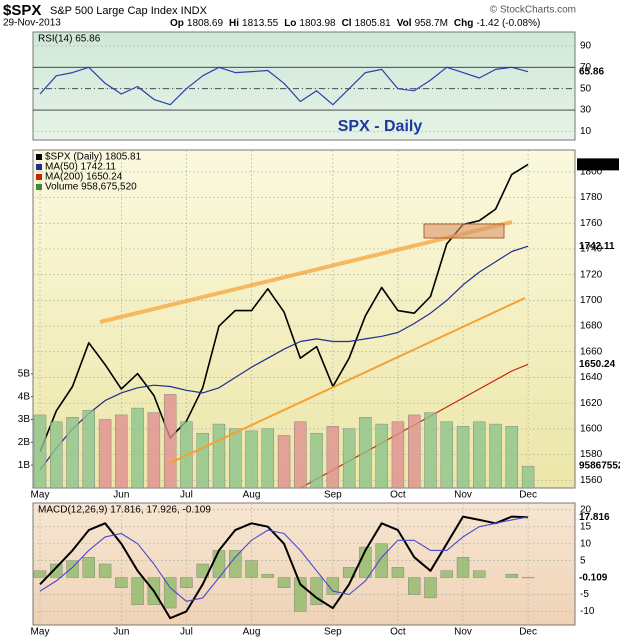  I want to click on y-tick-label: 1580, so click(591, 454).